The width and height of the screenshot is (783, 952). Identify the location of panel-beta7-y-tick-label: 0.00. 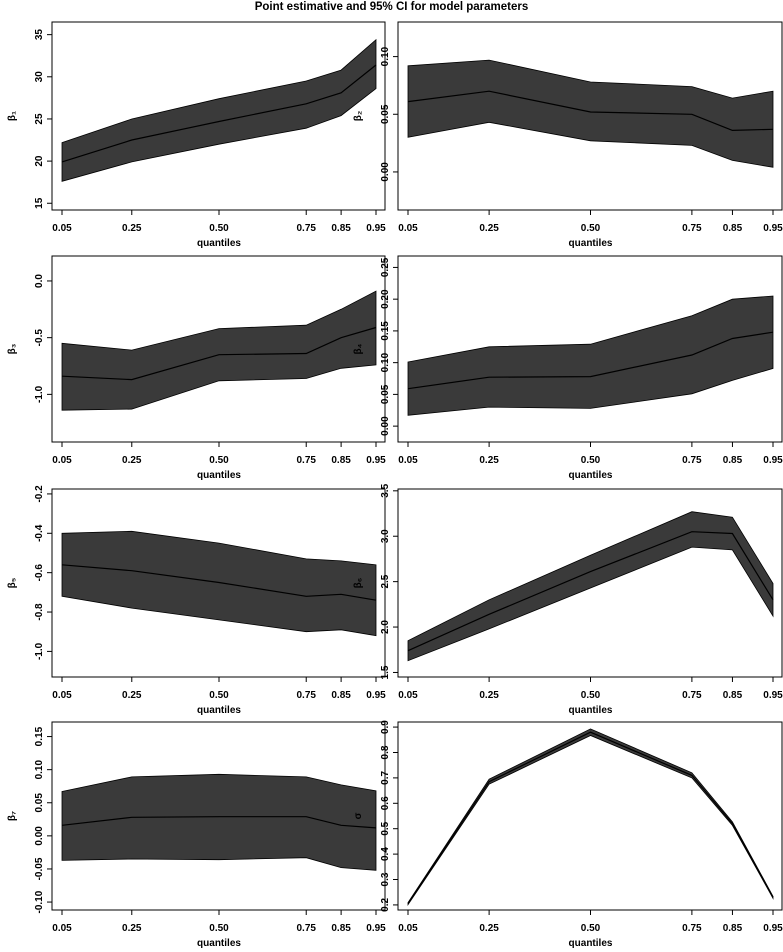
(39, 836).